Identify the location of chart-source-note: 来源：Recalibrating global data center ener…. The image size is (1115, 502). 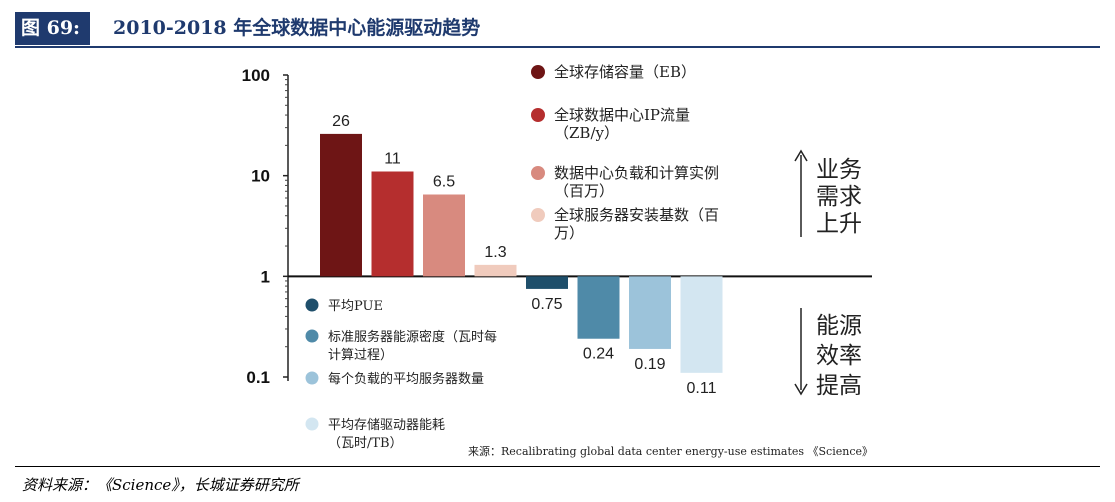
(670, 451).